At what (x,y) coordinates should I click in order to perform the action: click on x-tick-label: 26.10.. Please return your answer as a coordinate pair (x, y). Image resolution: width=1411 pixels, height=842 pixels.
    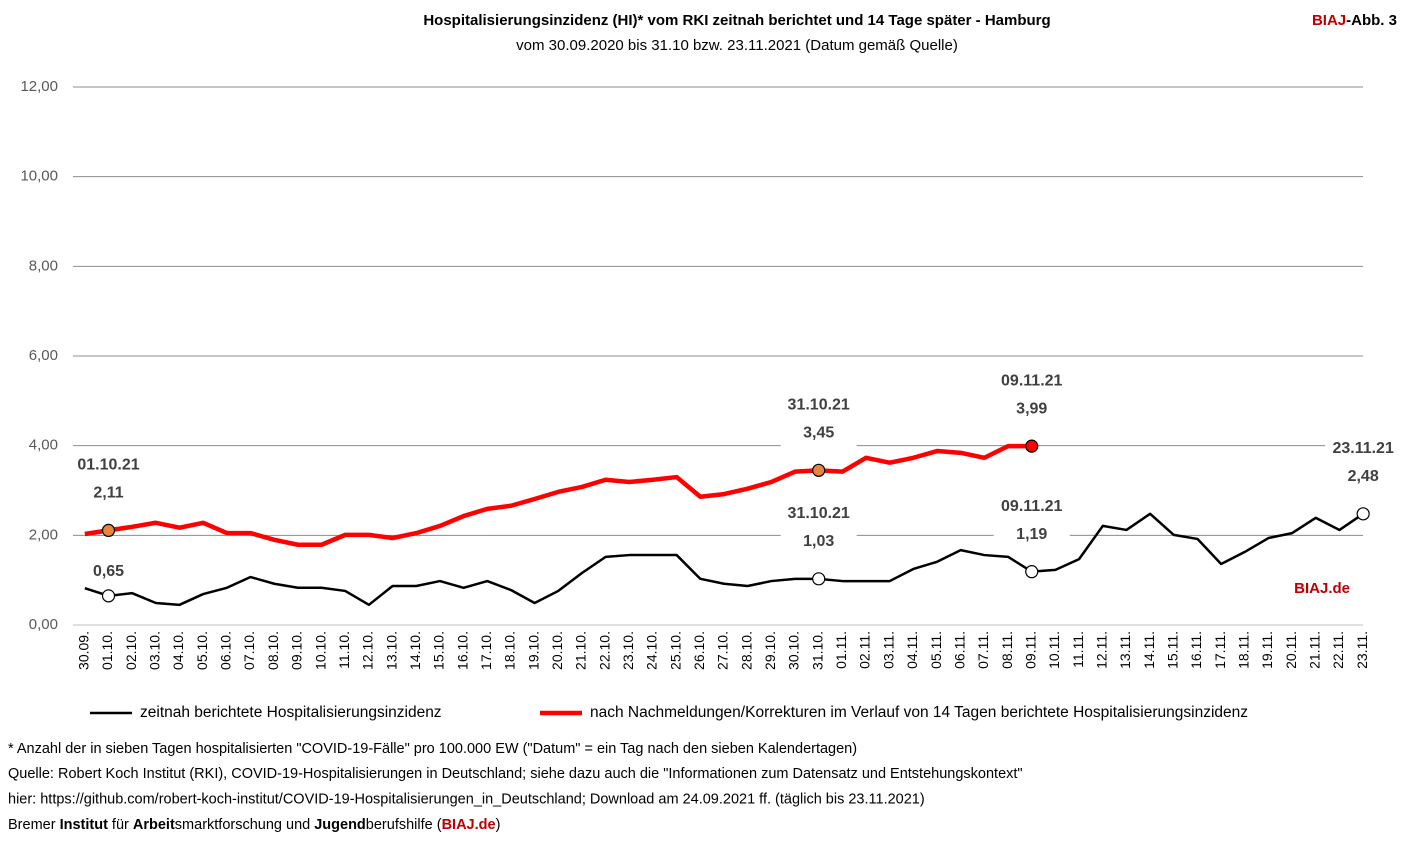
    Looking at the image, I should click on (699, 650).